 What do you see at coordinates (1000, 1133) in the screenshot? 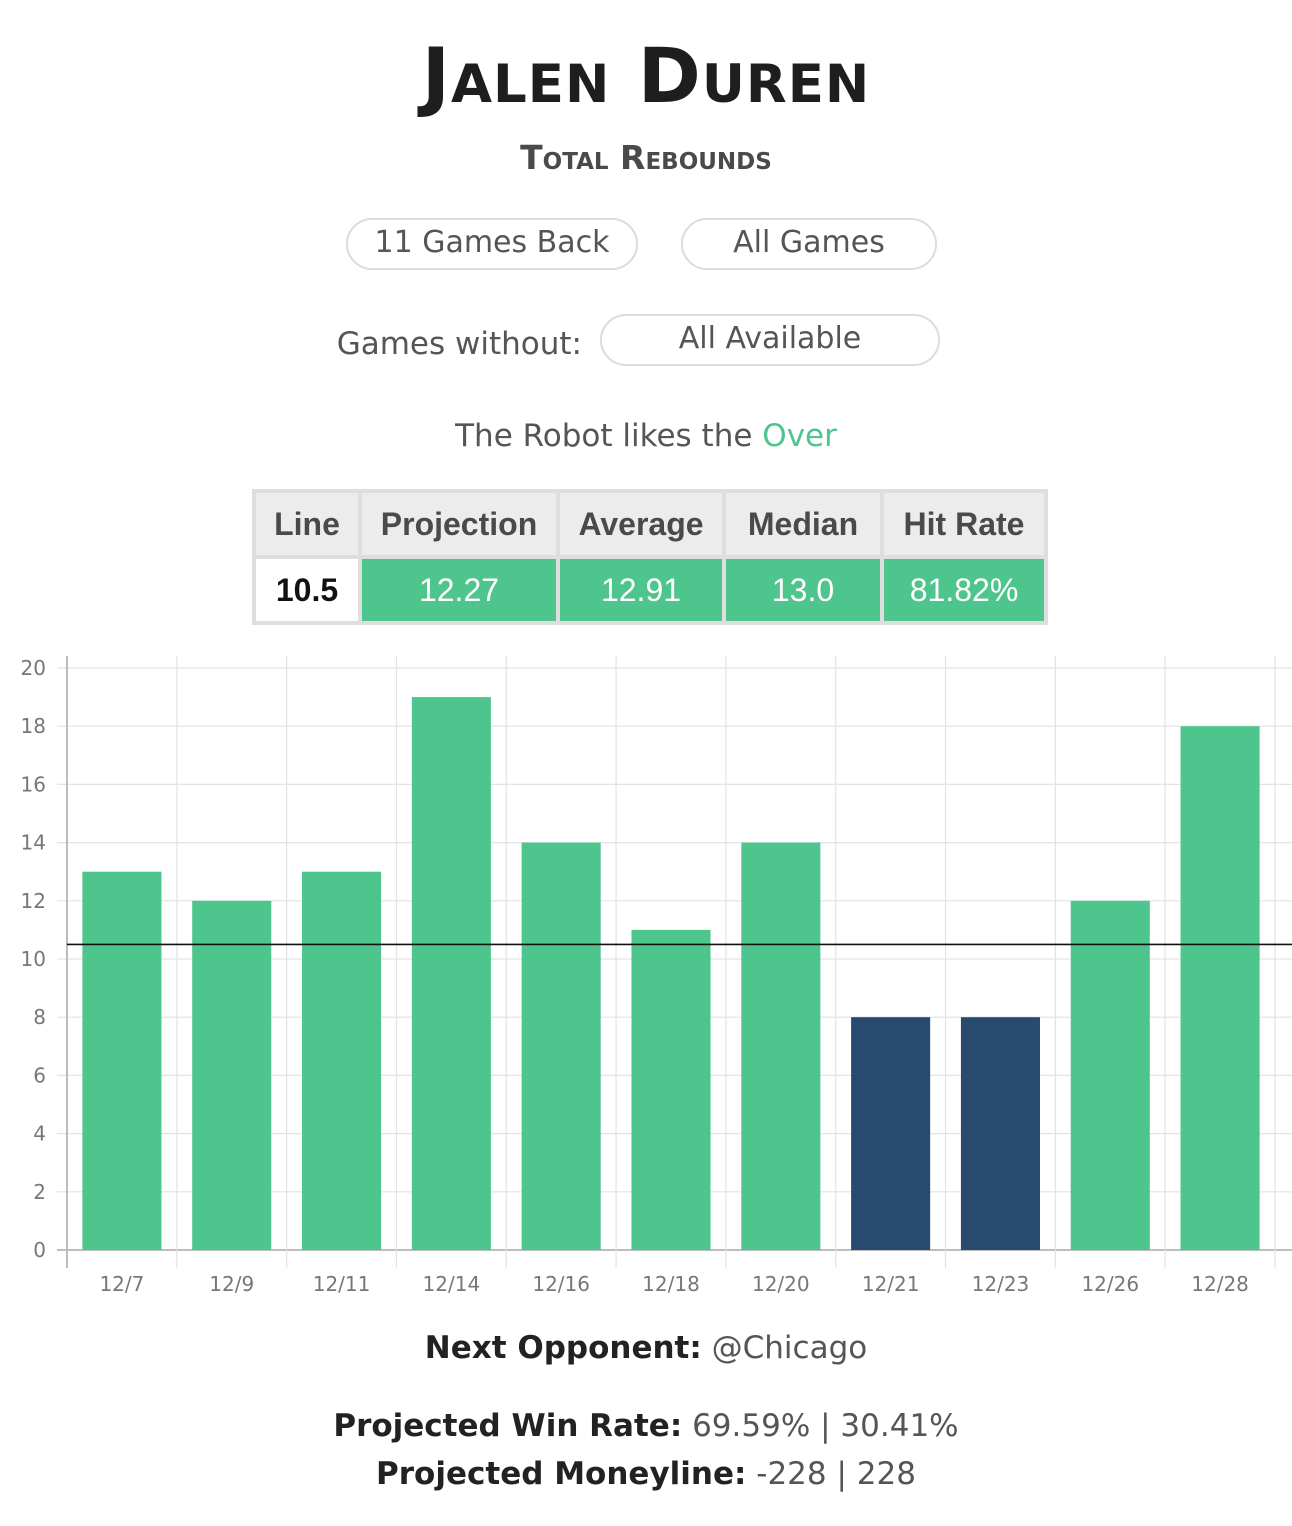
I see `bar-12/23` at bounding box center [1000, 1133].